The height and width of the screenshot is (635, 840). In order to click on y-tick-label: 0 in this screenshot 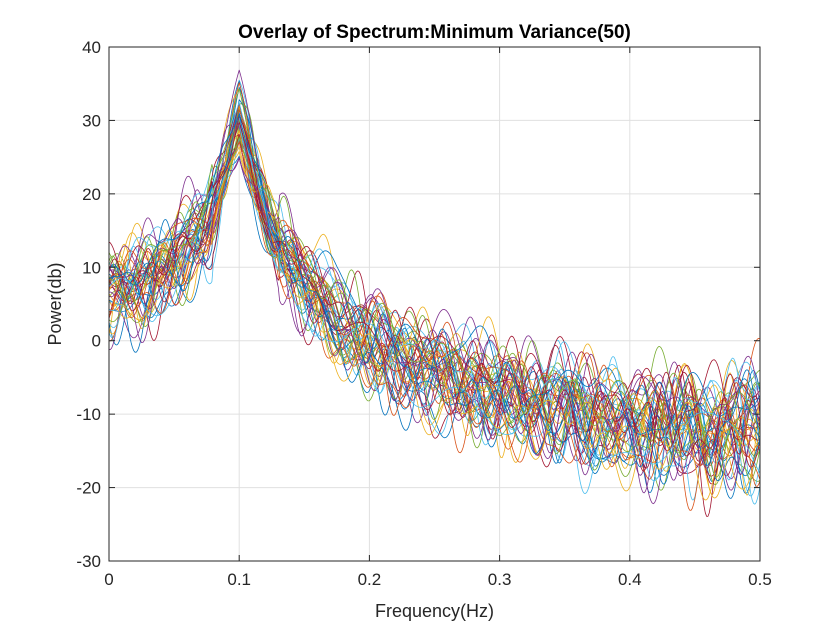, I will do `click(96, 341)`.